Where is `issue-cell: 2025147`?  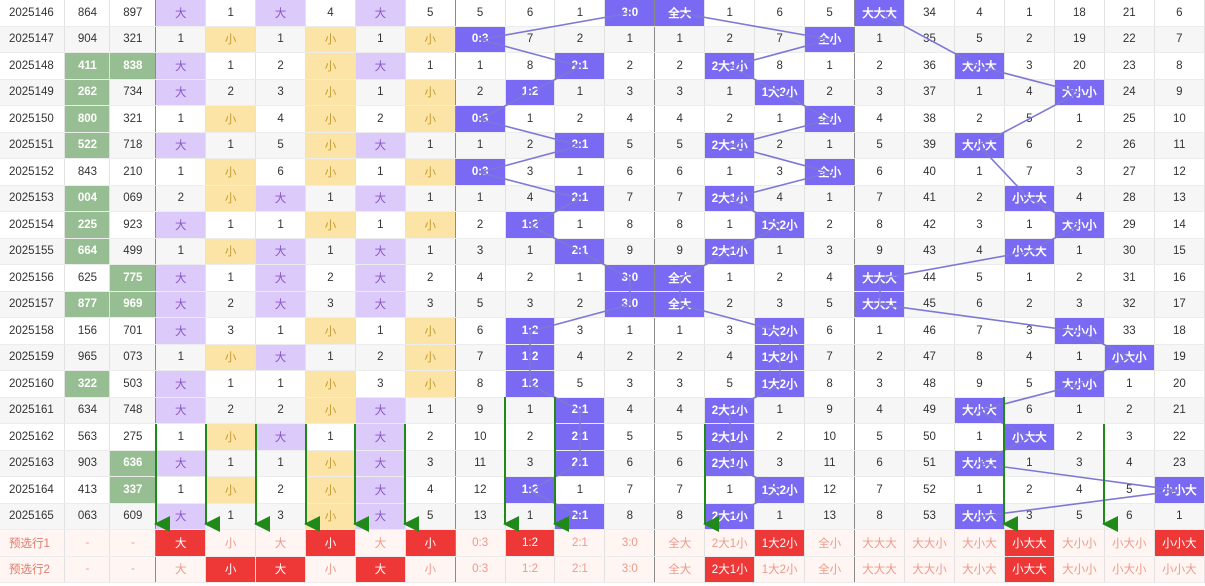 issue-cell: 2025147 is located at coordinates (33, 39).